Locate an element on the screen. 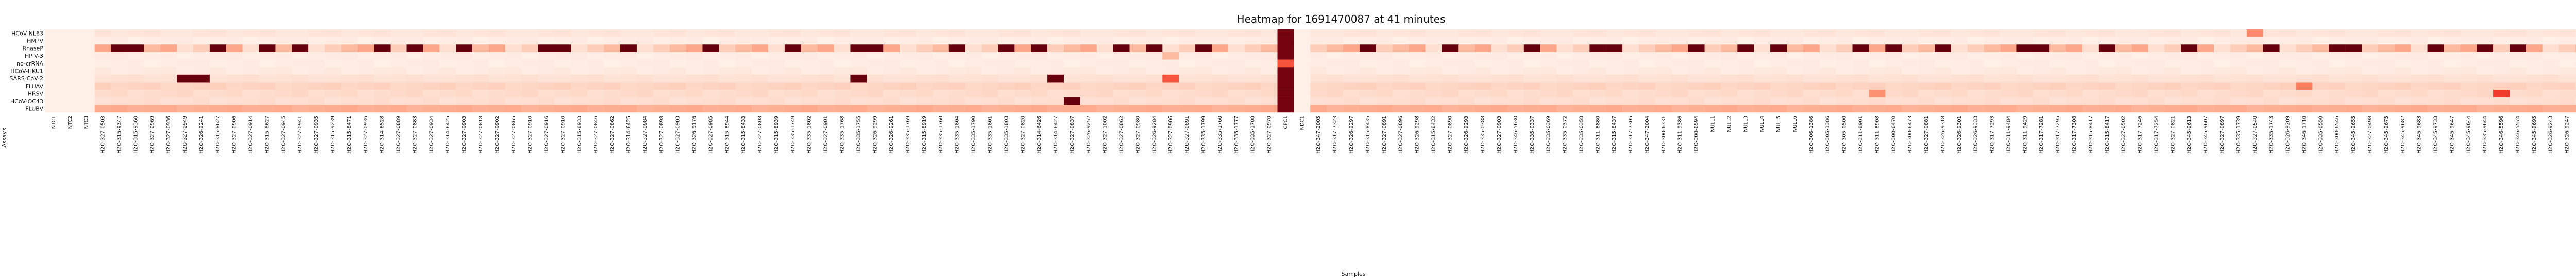  y-axis-label: Assays is located at coordinates (4, 138).